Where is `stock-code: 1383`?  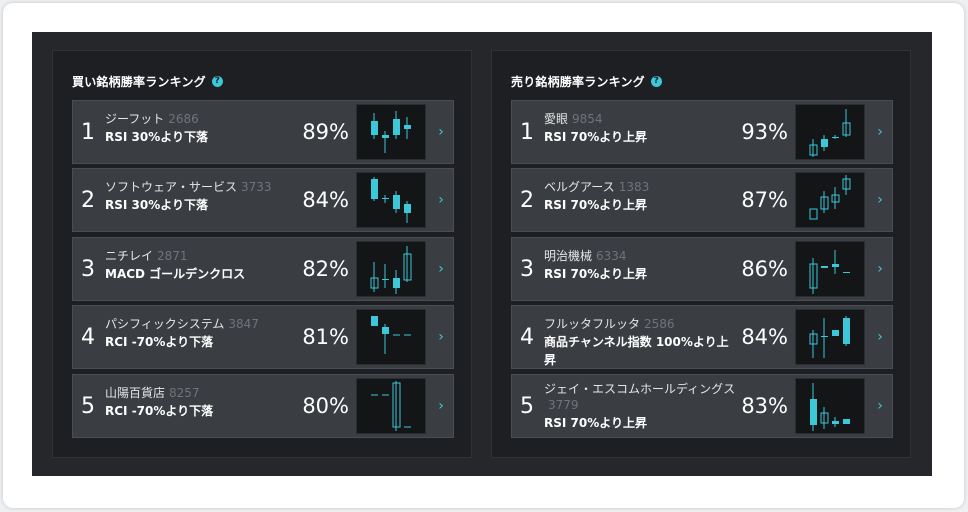
stock-code: 1383 is located at coordinates (634, 187).